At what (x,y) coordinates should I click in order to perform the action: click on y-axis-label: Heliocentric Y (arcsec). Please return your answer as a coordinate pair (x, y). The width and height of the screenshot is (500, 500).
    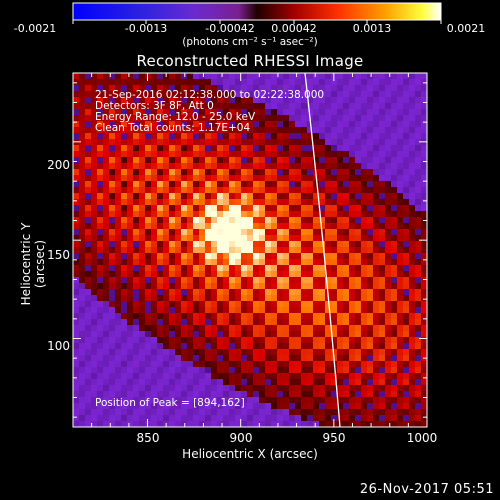
    Looking at the image, I should click on (33, 264).